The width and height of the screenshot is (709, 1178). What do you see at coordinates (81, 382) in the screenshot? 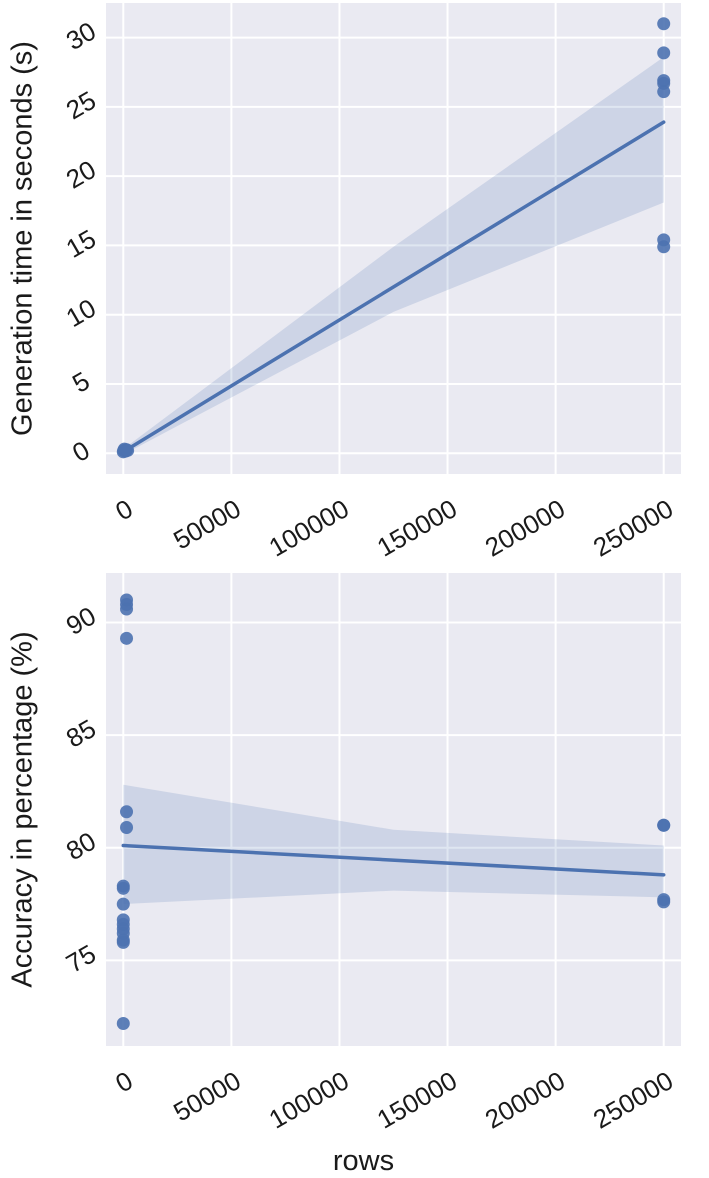
I see `y-tick-label: 5` at bounding box center [81, 382].